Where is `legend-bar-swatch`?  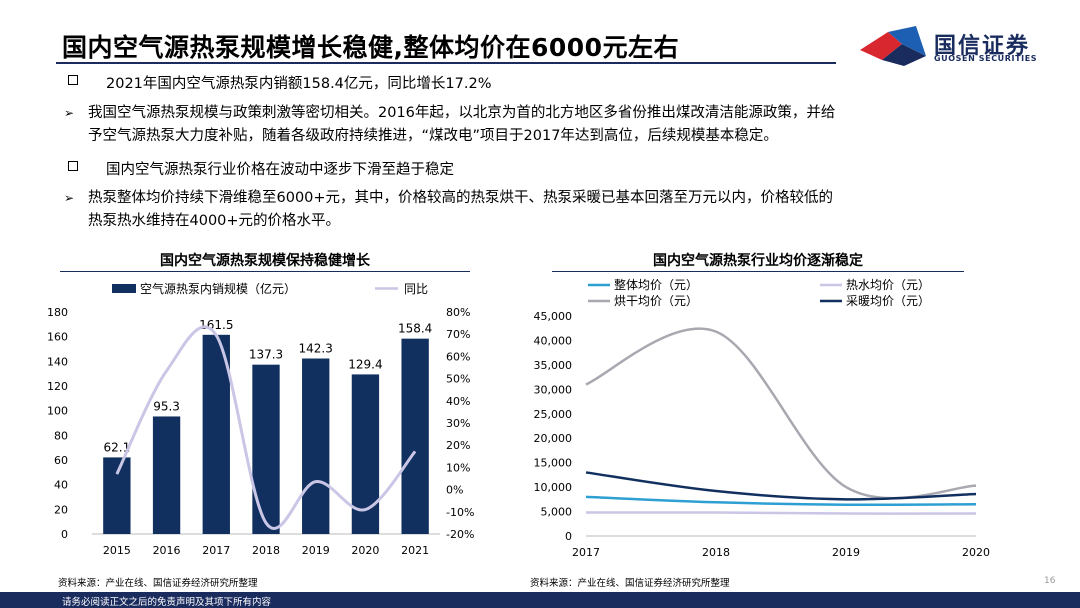
legend-bar-swatch is located at coordinates (124, 288).